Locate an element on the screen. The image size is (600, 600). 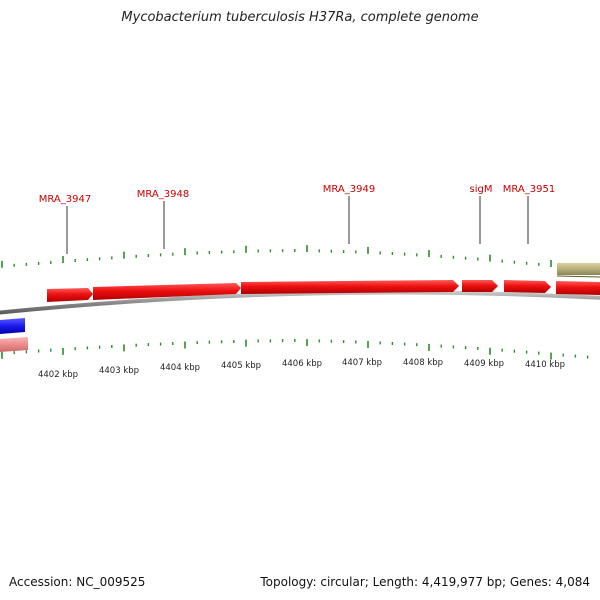
scale-label-4410: 4410 kbp is located at coordinates (545, 365).